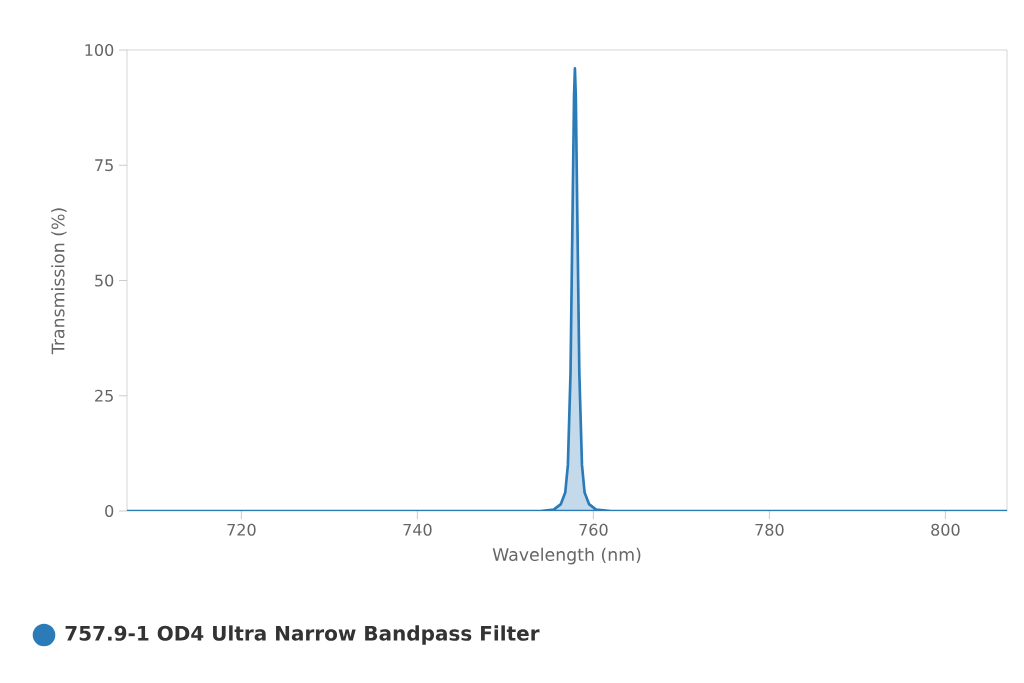  What do you see at coordinates (593, 529) in the screenshot?
I see `x-tick-label: 760` at bounding box center [593, 529].